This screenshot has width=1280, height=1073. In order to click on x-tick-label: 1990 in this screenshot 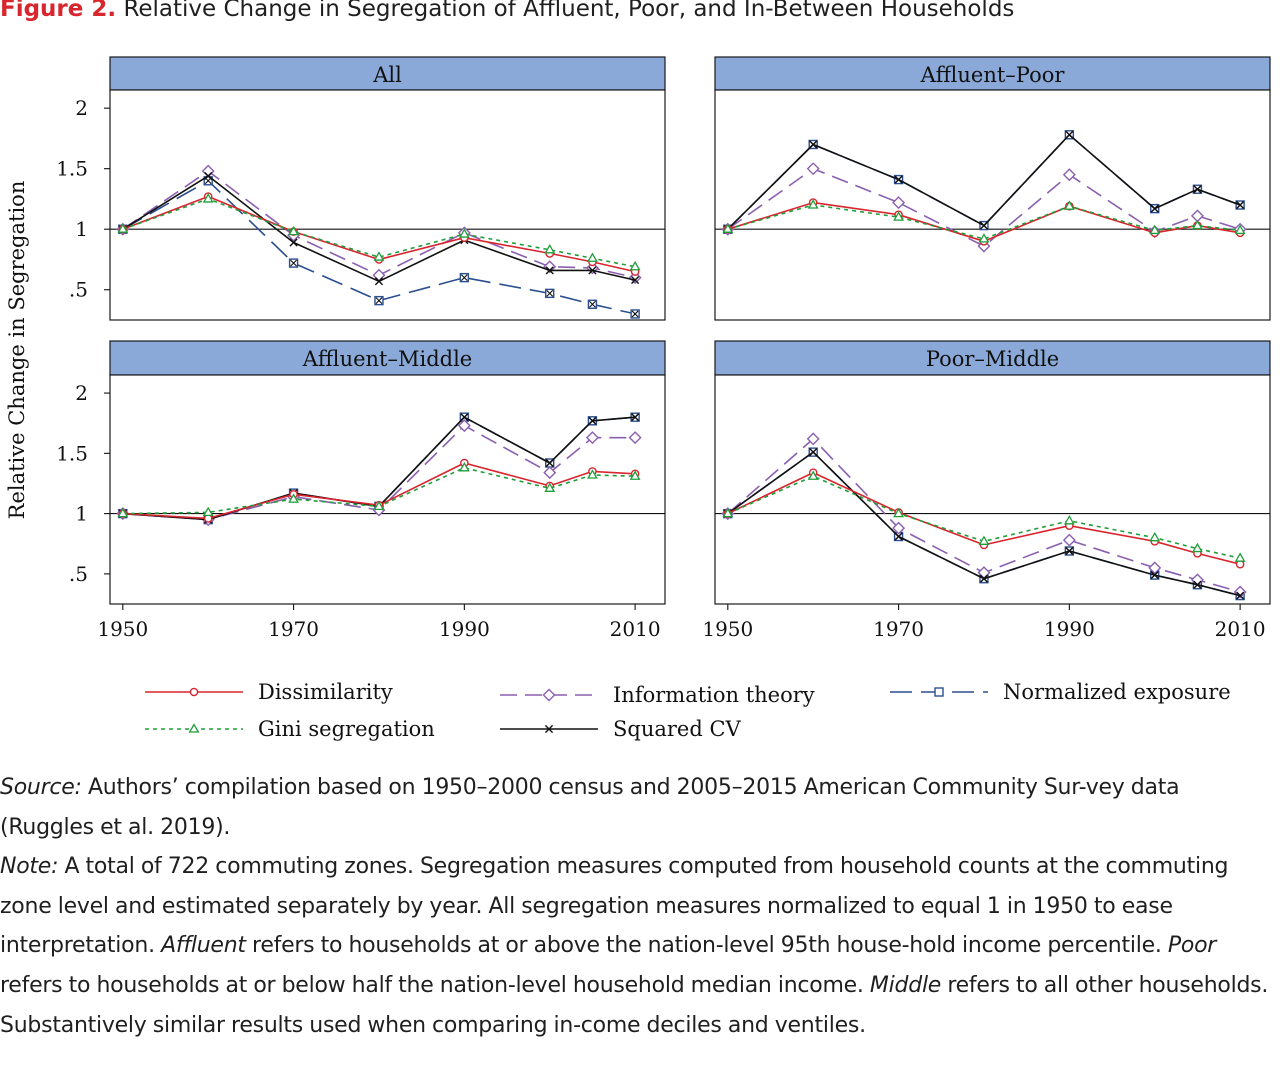, I will do `click(1069, 629)`.